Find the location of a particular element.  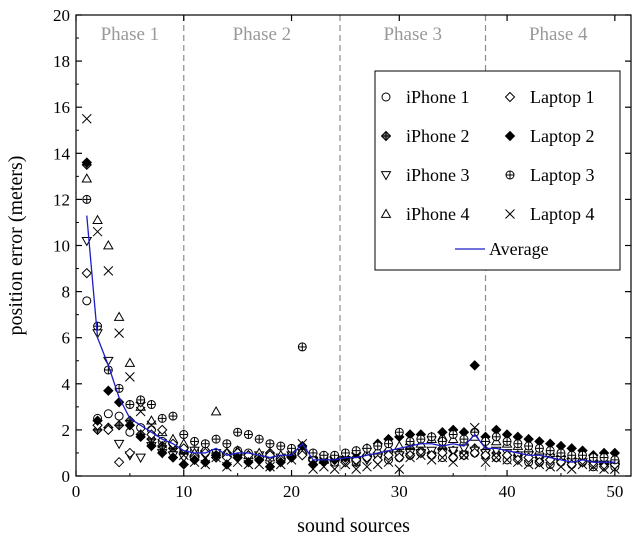

legend-box is located at coordinates (497, 170).